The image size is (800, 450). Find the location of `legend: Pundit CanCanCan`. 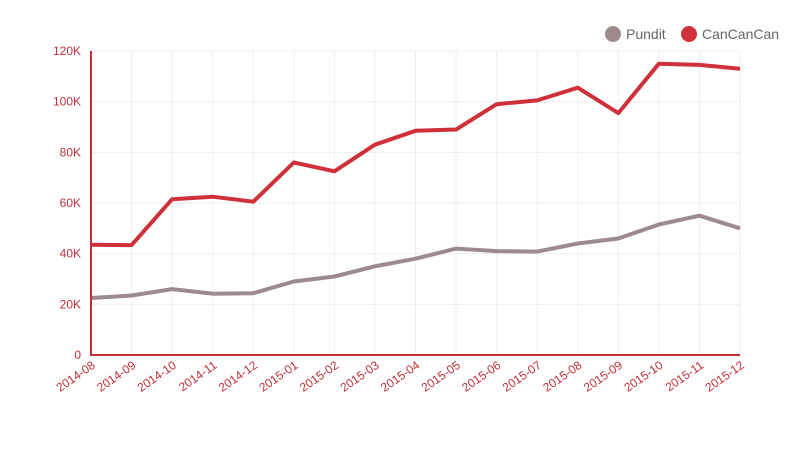

legend: Pundit CanCanCan is located at coordinates (692, 34).